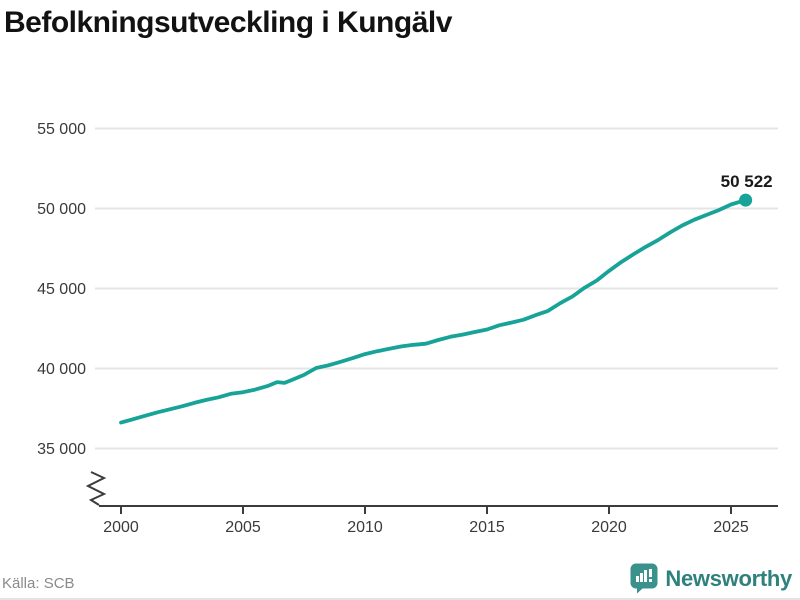  Describe the element at coordinates (96, 488) in the screenshot. I see `axis-break-icon` at that location.